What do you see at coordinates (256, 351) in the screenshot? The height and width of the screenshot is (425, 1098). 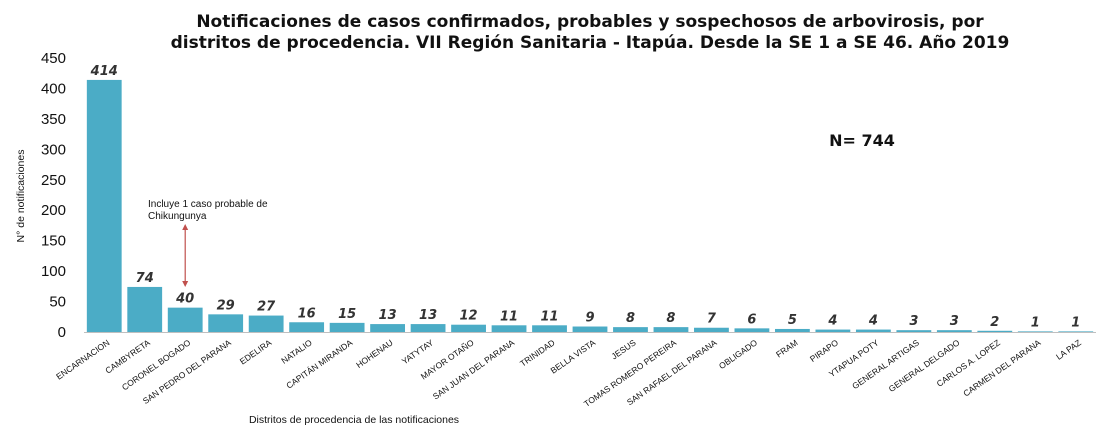 I see `x-tick-edelira: EDELIRA` at bounding box center [256, 351].